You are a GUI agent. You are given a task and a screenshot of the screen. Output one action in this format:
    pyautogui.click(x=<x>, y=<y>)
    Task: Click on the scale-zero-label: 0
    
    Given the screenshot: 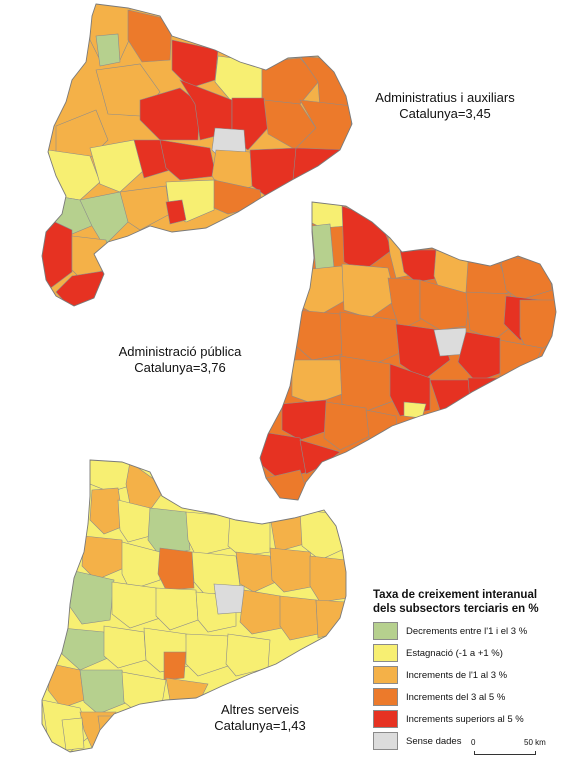 What is the action you would take?
    pyautogui.click(x=473, y=742)
    